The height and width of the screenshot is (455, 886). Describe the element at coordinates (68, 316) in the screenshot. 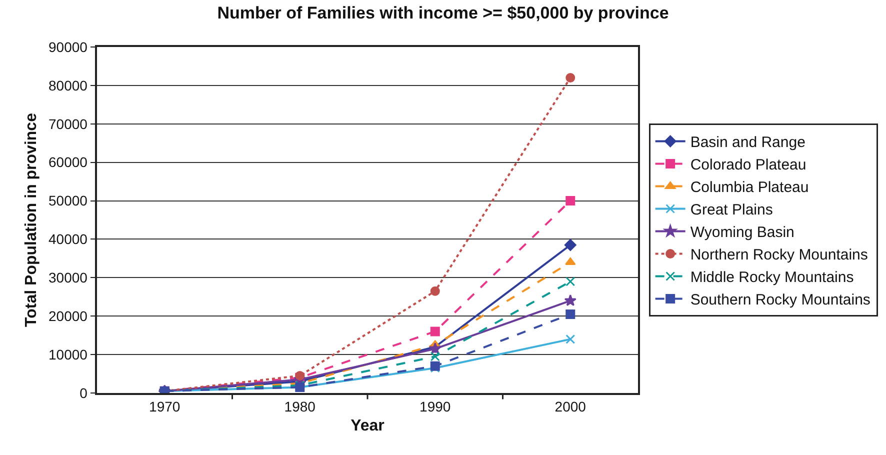

I see `y-tick-label: 20000` at that location.